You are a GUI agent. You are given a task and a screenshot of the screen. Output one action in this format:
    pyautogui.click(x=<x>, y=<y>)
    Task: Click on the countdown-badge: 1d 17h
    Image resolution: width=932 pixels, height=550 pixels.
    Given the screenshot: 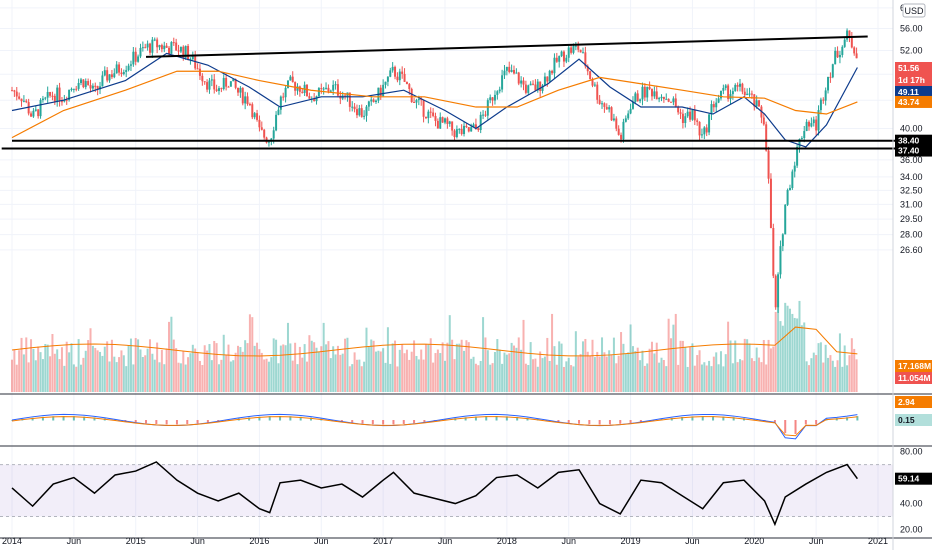 What is the action you would take?
    pyautogui.click(x=911, y=80)
    